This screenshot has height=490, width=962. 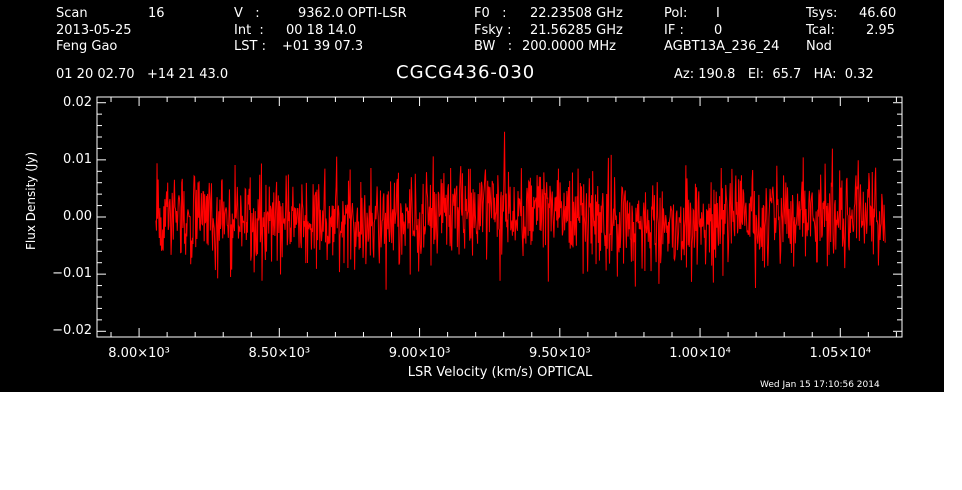 I want to click on x-tick-label: 1.00×10⁴, so click(x=700, y=353).